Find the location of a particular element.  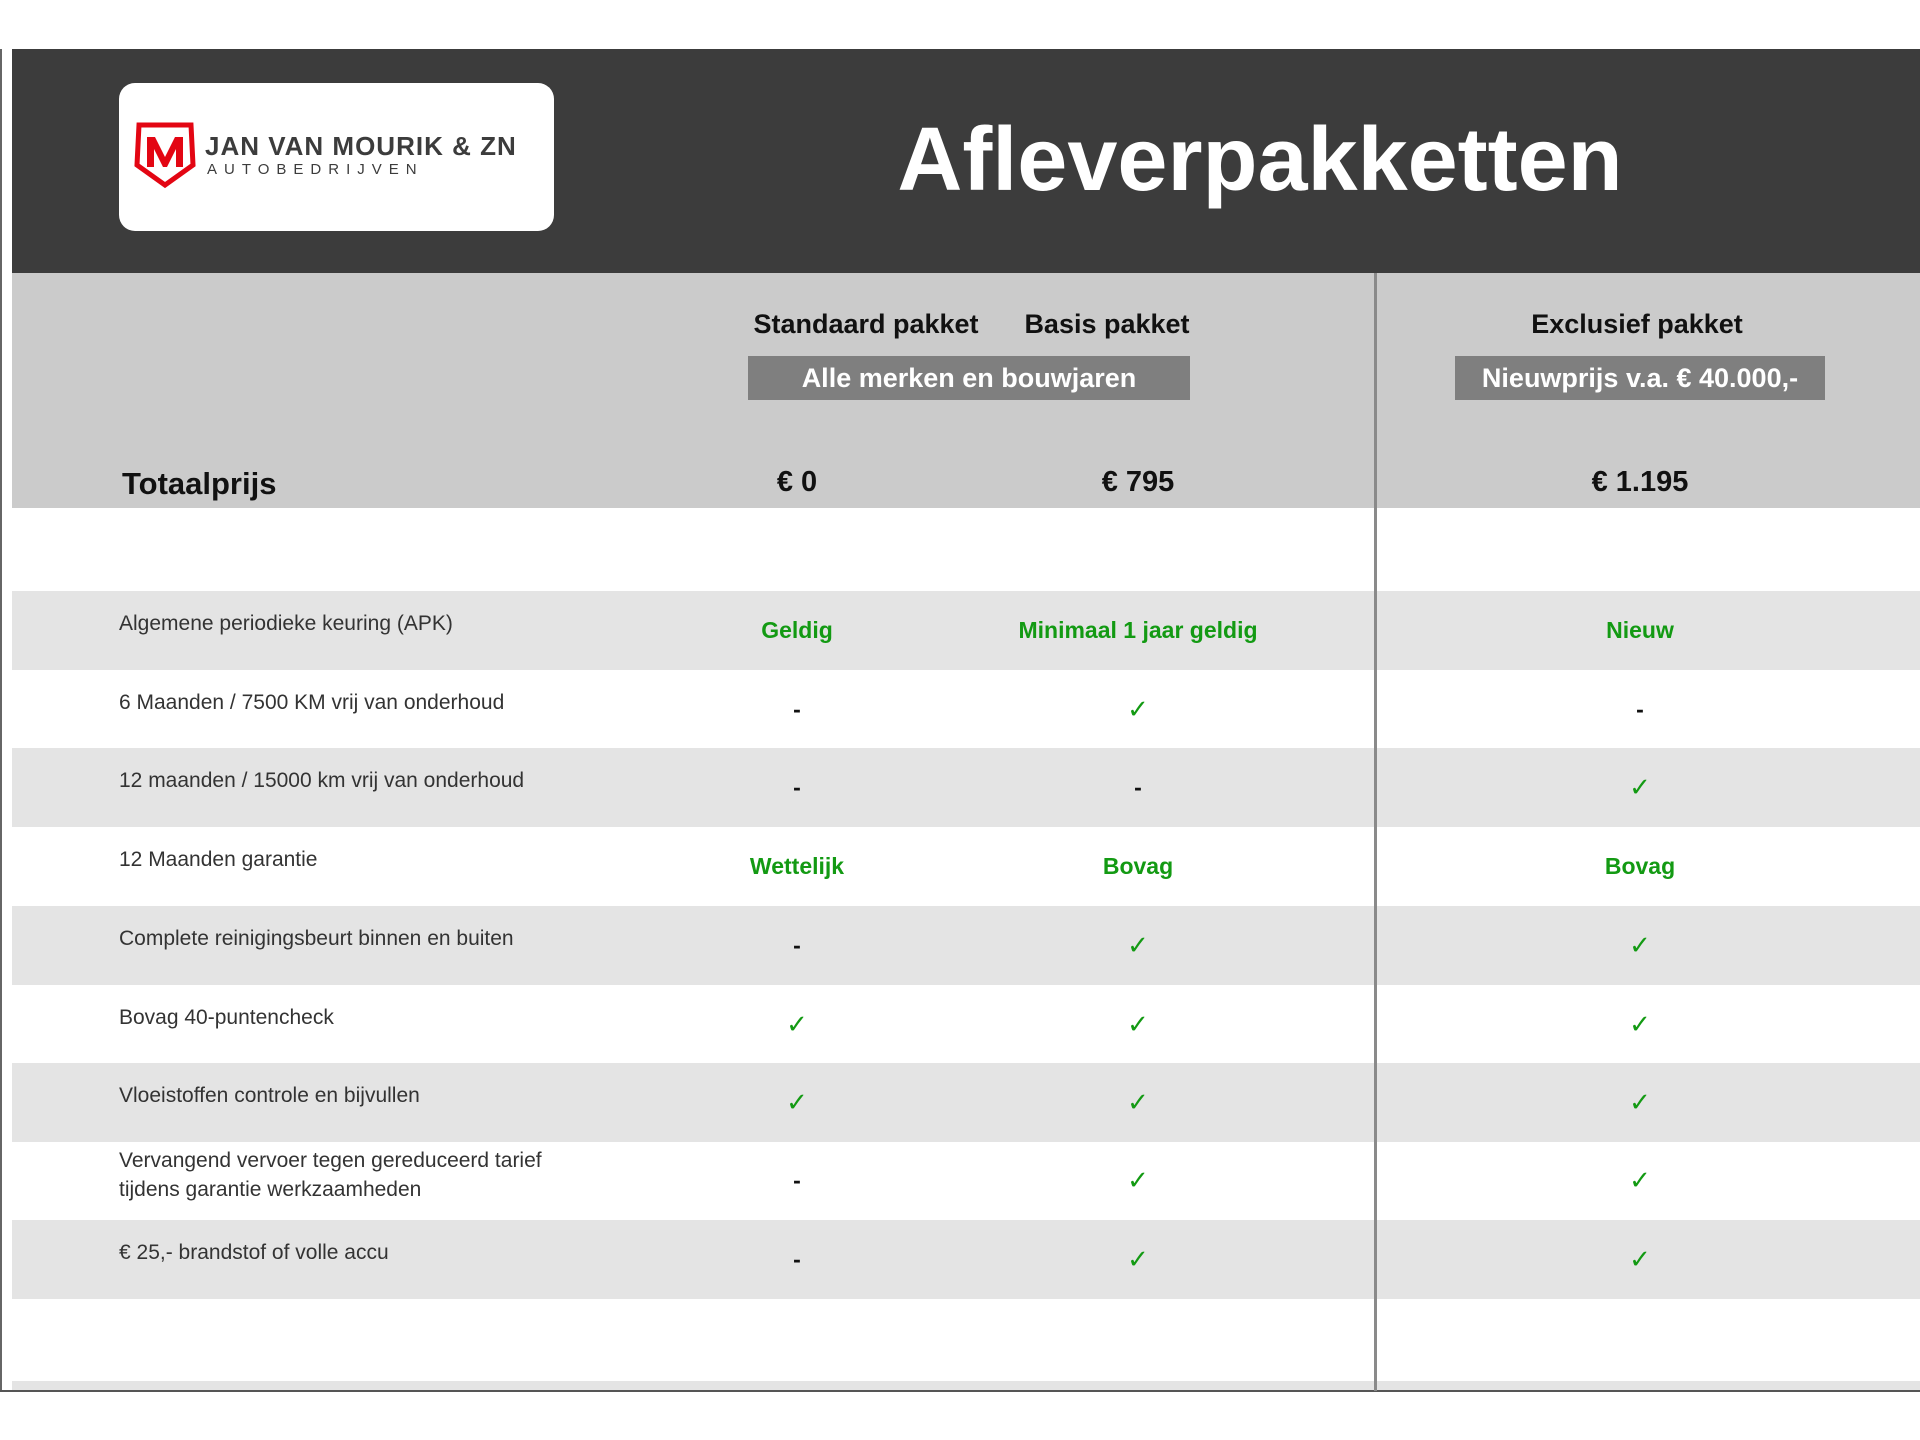

logo-subtitle: AUTOBEDRIJVEN is located at coordinates (315, 169).